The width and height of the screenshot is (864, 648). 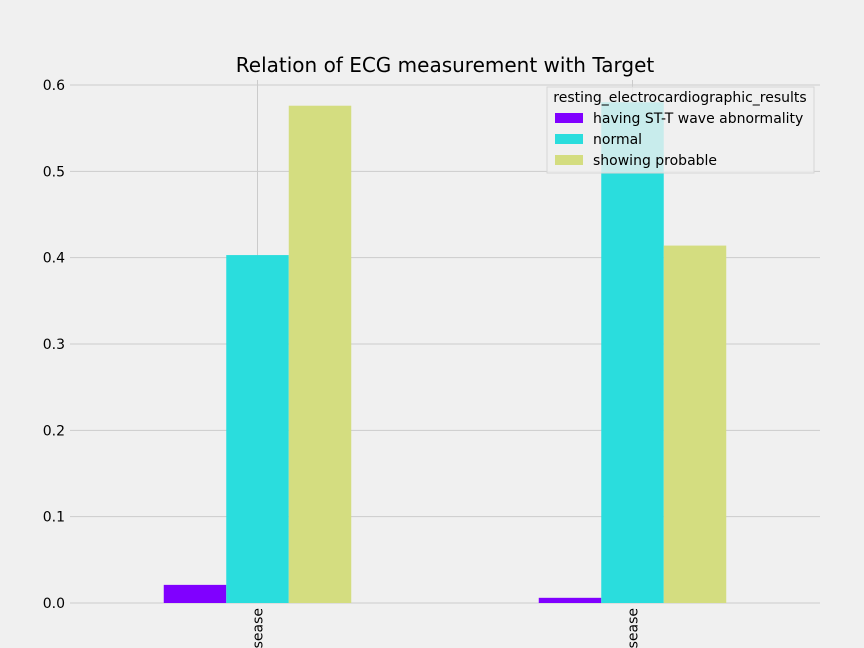 What do you see at coordinates (679, 98) in the screenshot?
I see `legend-title: resting_electrocardiographic_results` at bounding box center [679, 98].